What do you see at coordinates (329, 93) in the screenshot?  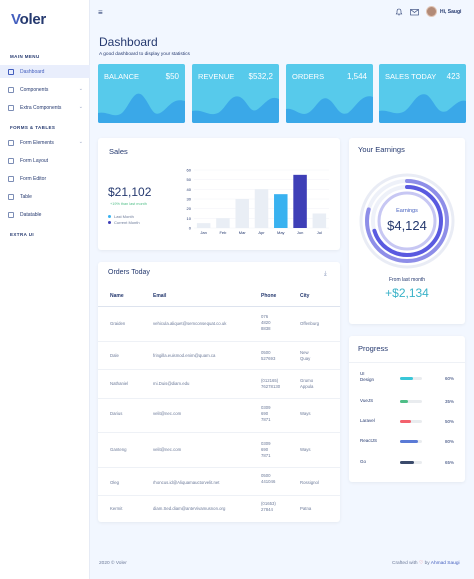 I see `stat-card-orders: ORDERS 1,544` at bounding box center [329, 93].